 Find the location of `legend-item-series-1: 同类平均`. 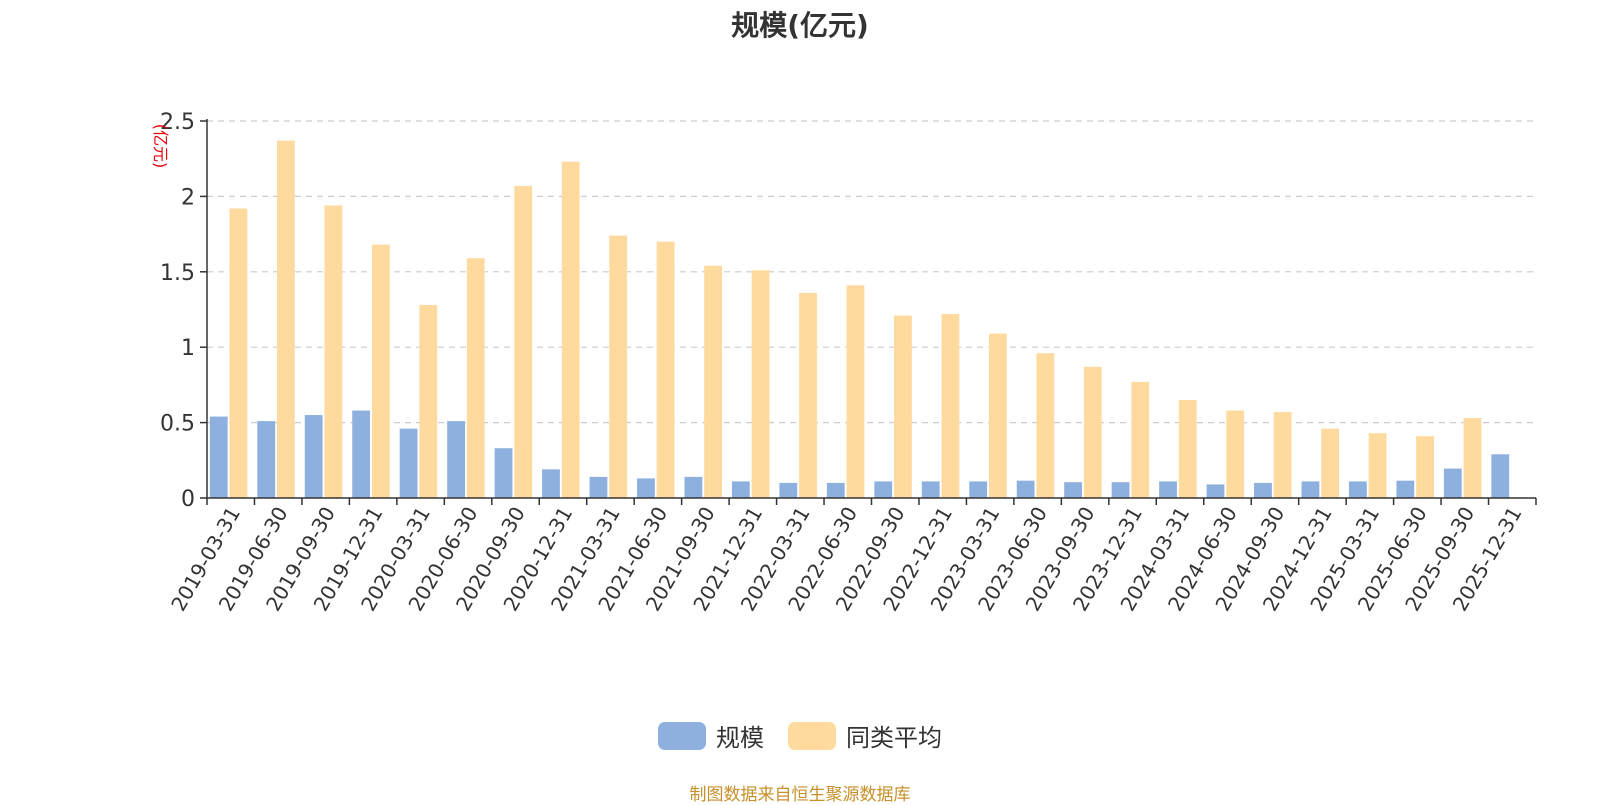

legend-item-series-1: 同类平均 is located at coordinates (865, 735).